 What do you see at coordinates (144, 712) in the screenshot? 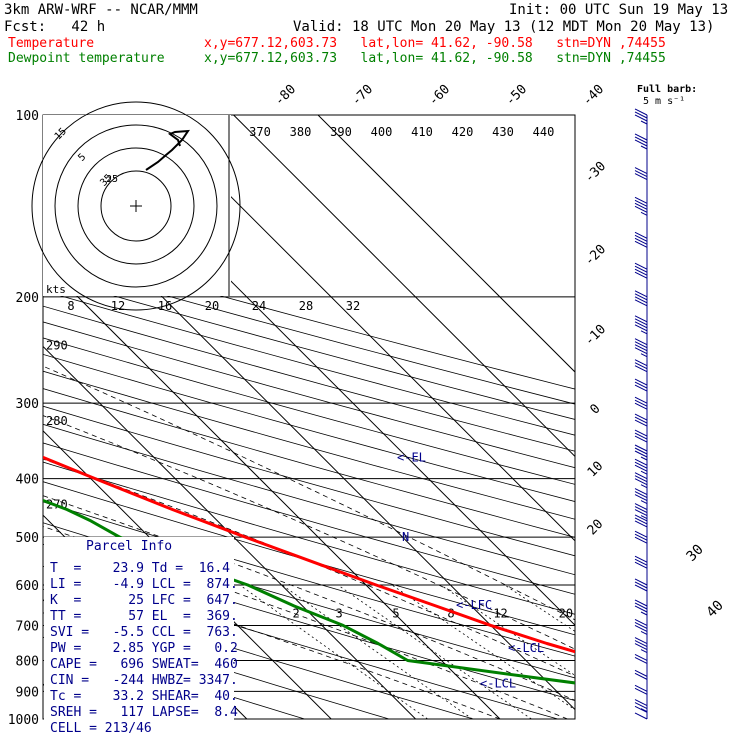
I see `parcel-row: SREH = 117 LAPSE= 8.4` at bounding box center [144, 712].